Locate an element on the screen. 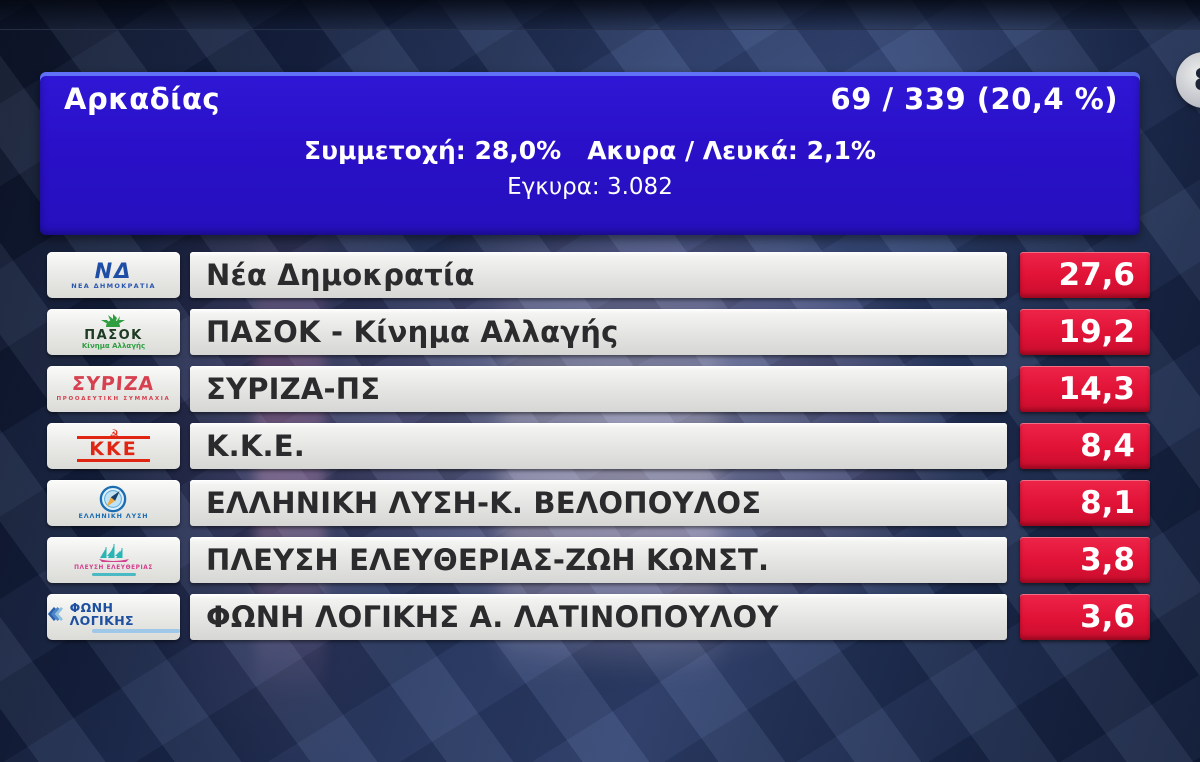 The height and width of the screenshot is (762, 1200). party-percent: 3,8 is located at coordinates (1107, 560).